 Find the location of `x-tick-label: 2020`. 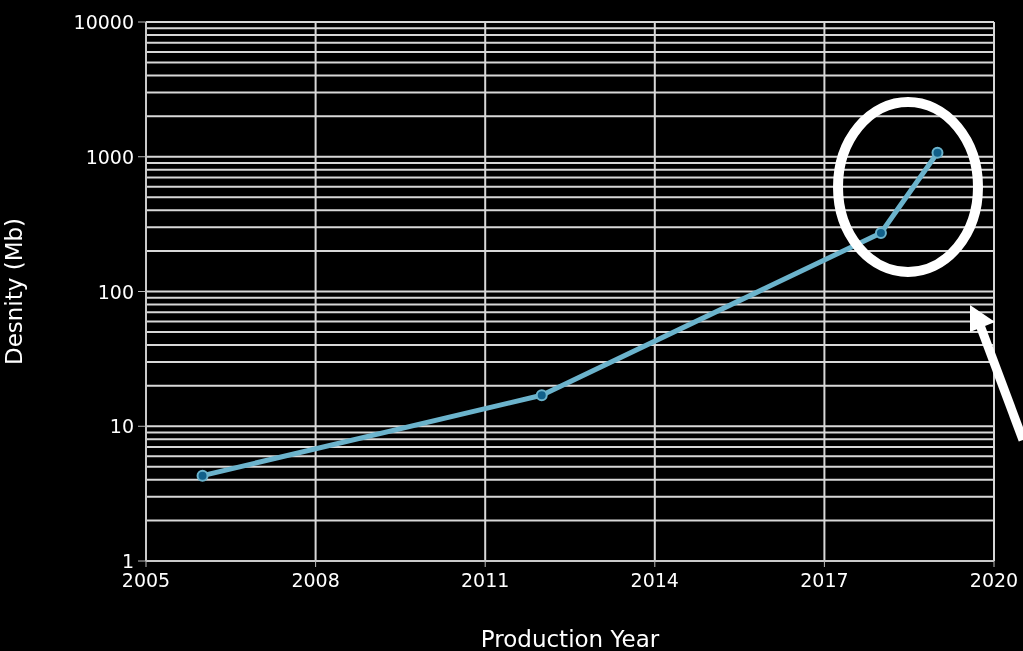

x-tick-label: 2020 is located at coordinates (994, 580).